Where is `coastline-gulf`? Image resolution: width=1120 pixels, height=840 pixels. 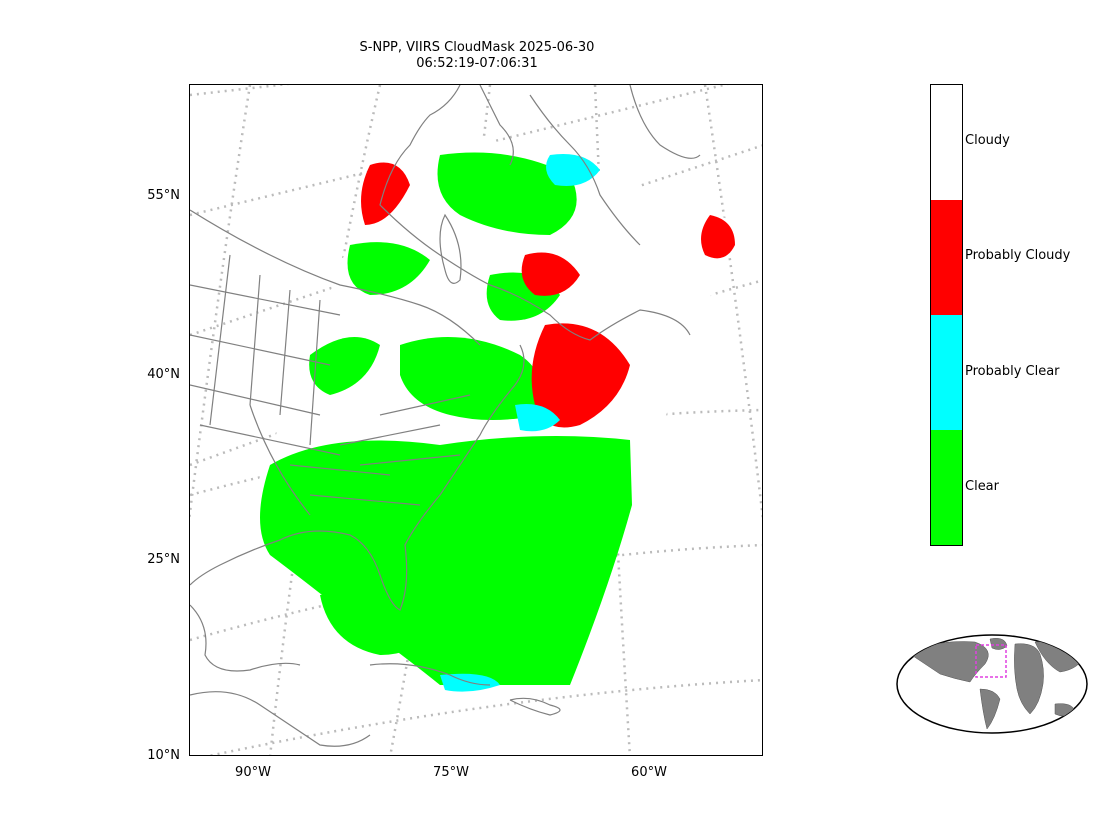 coastline-gulf is located at coordinates (245, 638).